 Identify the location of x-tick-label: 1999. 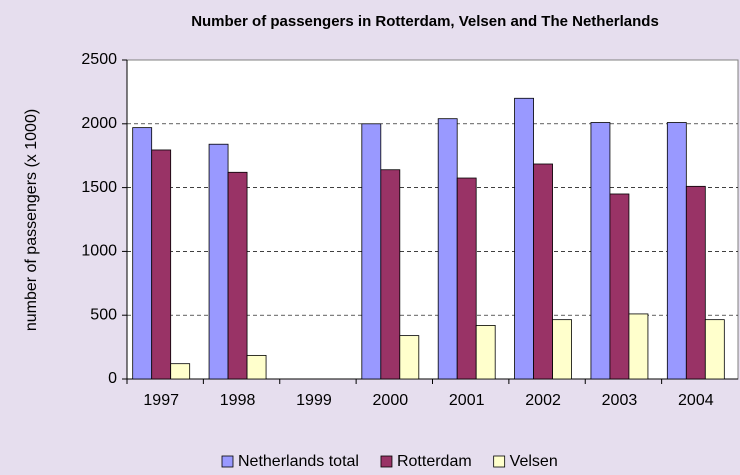
(314, 400).